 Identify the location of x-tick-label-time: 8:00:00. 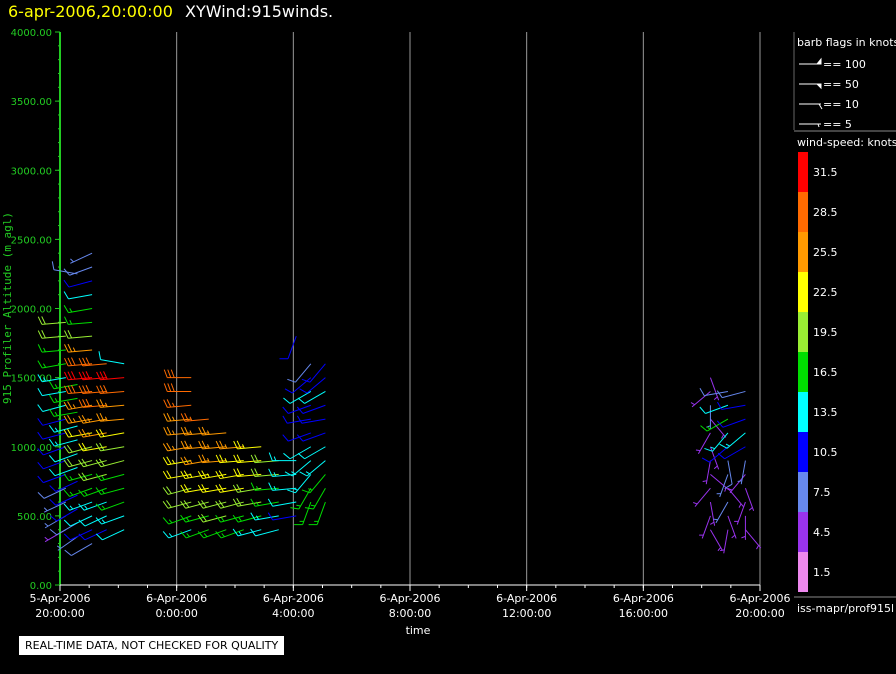
(410, 613).